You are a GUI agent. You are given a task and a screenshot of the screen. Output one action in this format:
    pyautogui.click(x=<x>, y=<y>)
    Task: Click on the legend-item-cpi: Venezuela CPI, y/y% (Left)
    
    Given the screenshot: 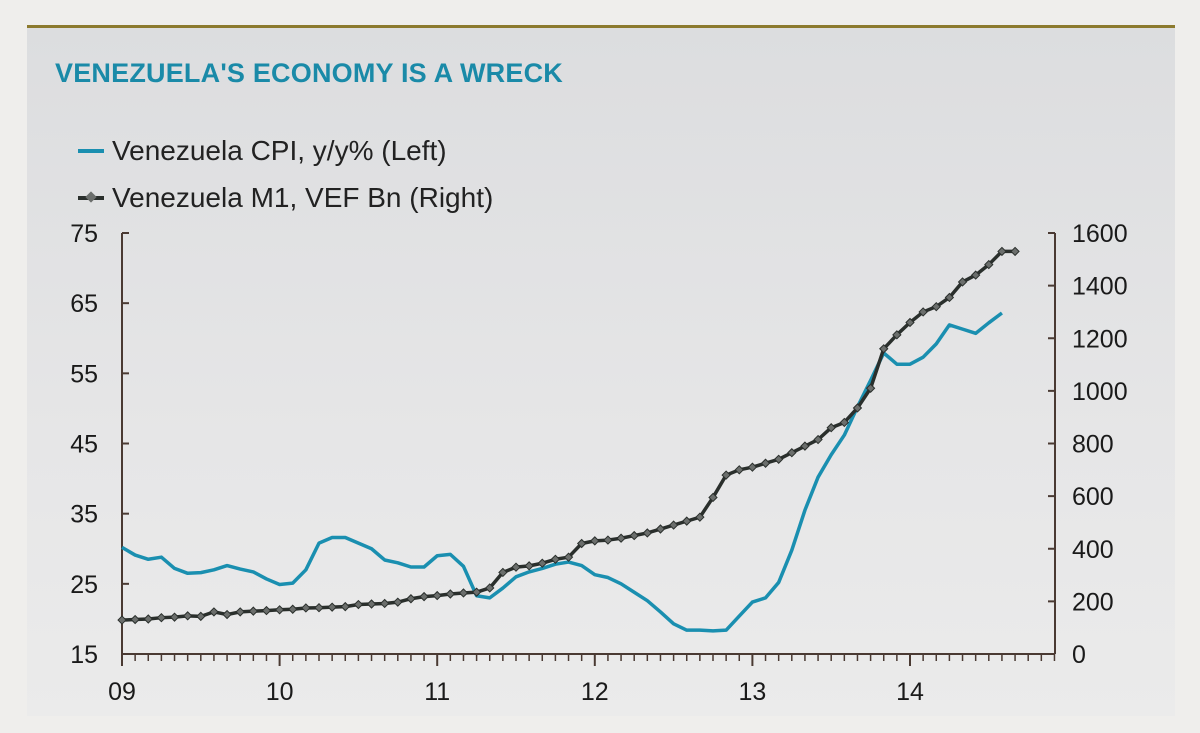 What is the action you would take?
    pyautogui.click(x=262, y=151)
    